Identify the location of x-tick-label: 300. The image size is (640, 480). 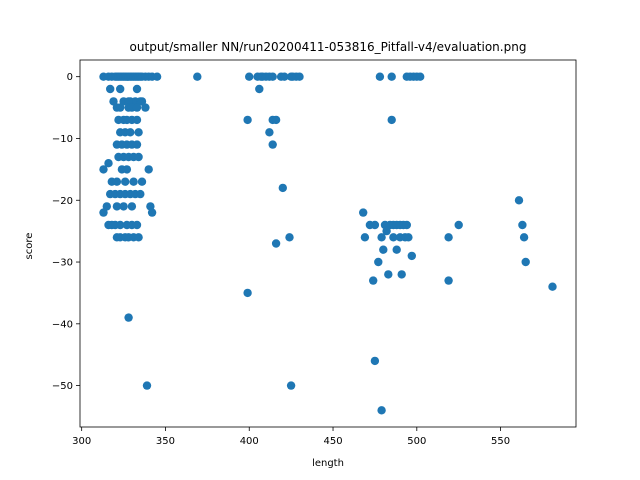
(81, 441).